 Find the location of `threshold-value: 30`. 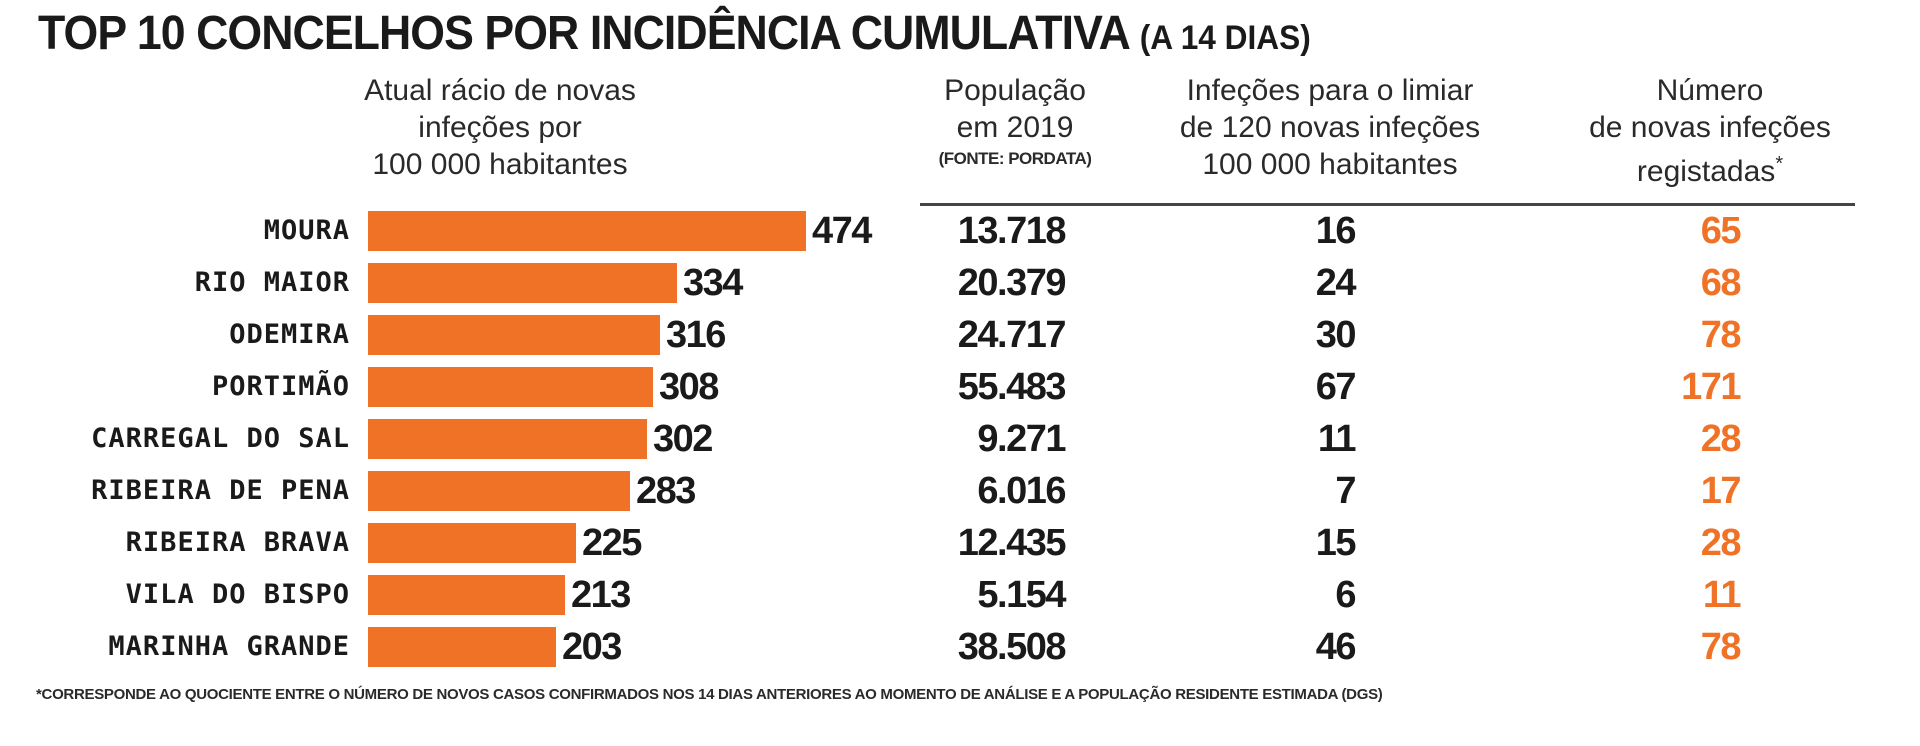

threshold-value: 30 is located at coordinates (1336, 335).